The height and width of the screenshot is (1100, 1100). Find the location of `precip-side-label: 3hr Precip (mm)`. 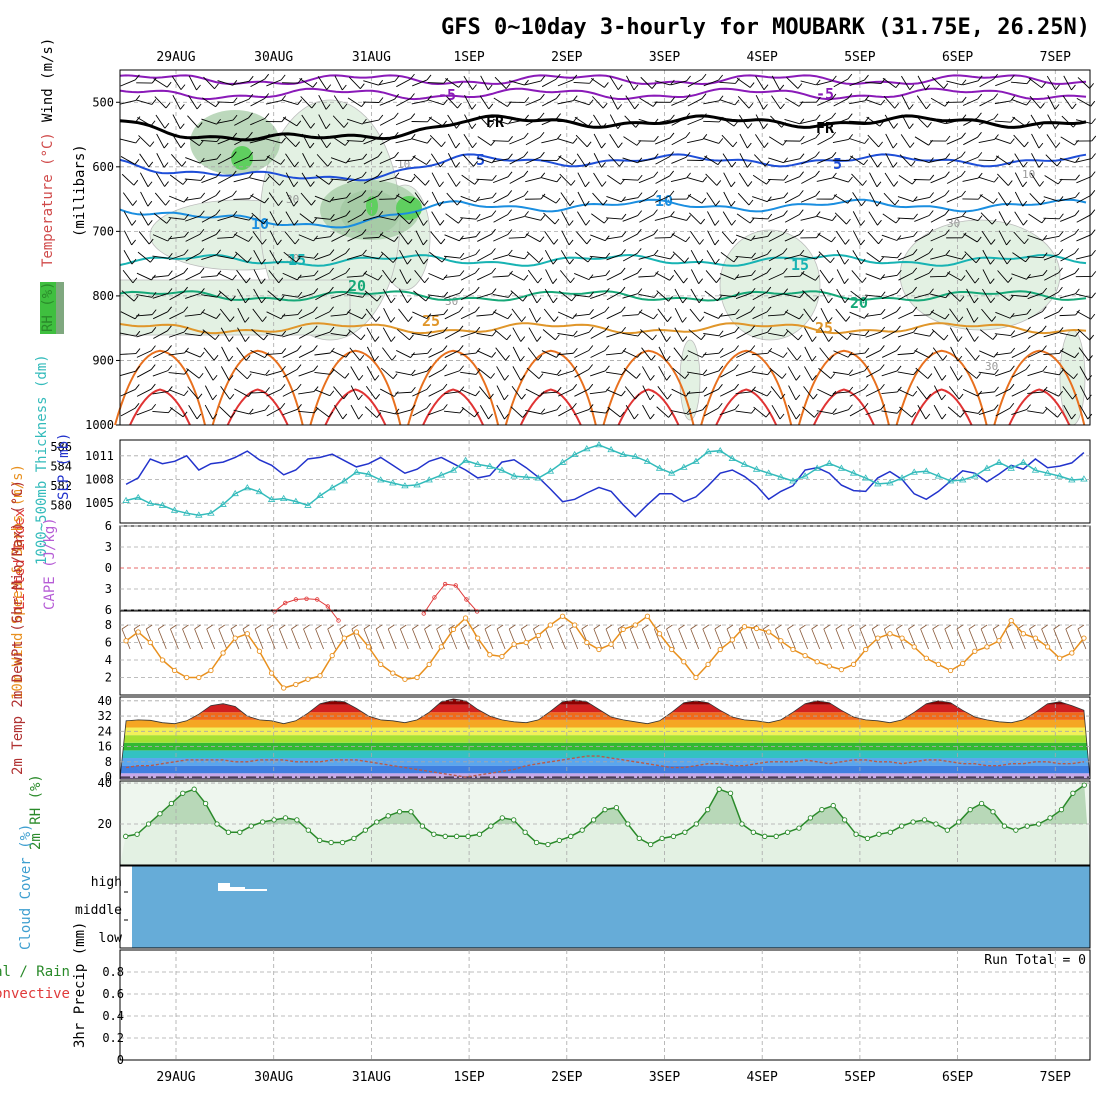

precip-side-label: 3hr Precip (mm) is located at coordinates (80, 985).